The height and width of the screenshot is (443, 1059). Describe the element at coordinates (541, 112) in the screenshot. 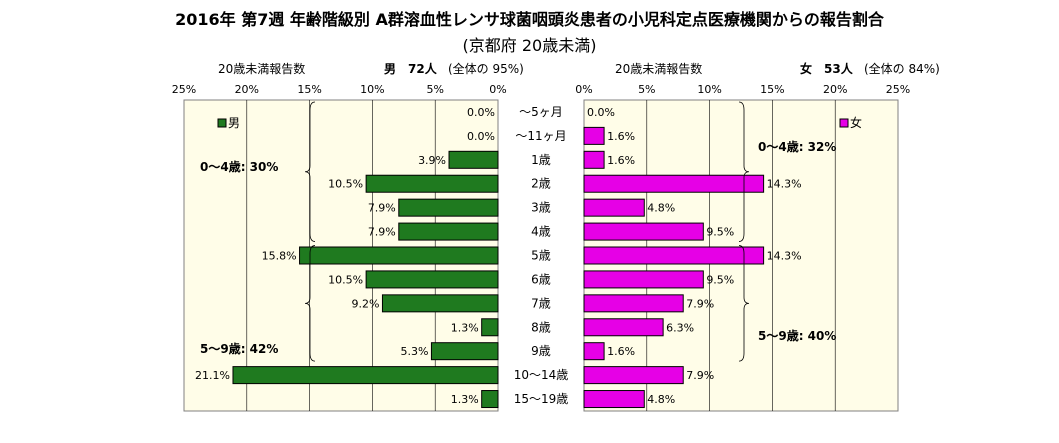

I see `category-label: 〜5ヶ月` at that location.